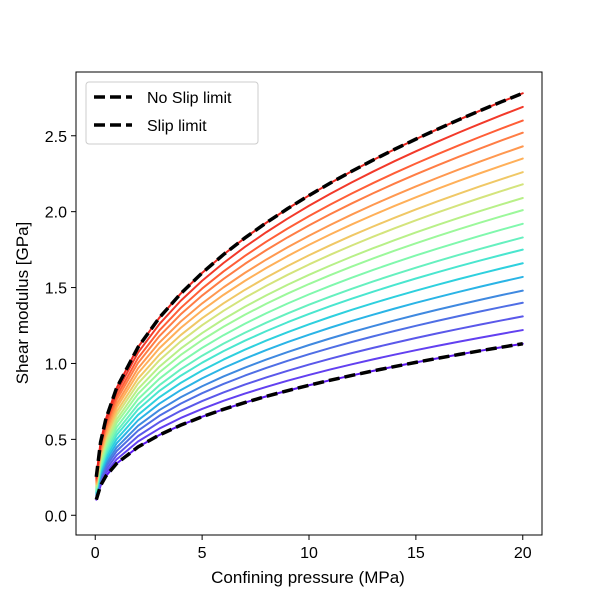 Image resolution: width=600 pixels, height=600 pixels. What do you see at coordinates (308, 577) in the screenshot?
I see `x-axis-label: Confining pressure (MPa)` at bounding box center [308, 577].